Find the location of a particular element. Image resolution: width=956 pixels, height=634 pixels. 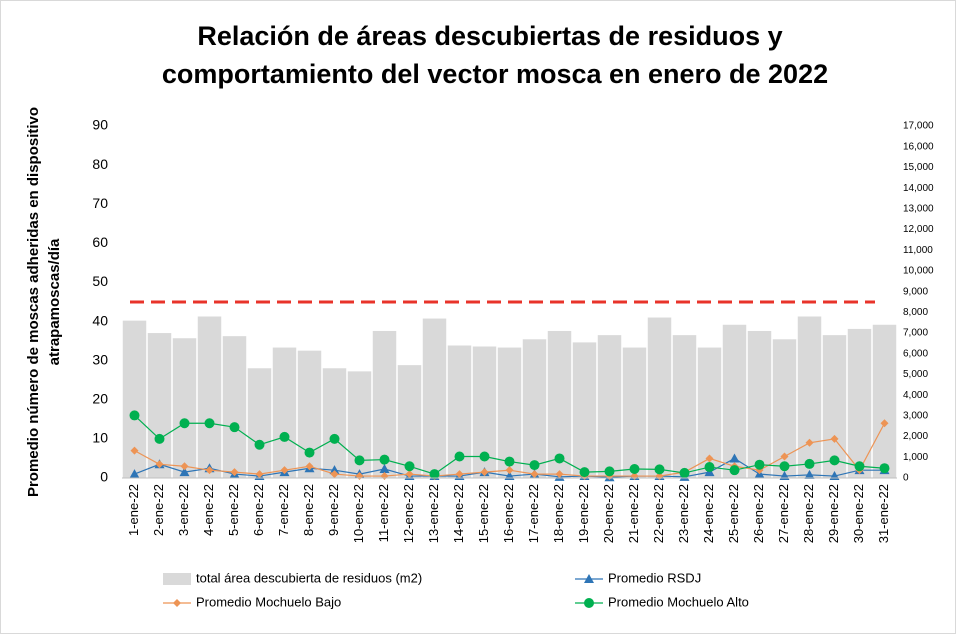

y2-tick-label: 3,000 is located at coordinates (915, 416).